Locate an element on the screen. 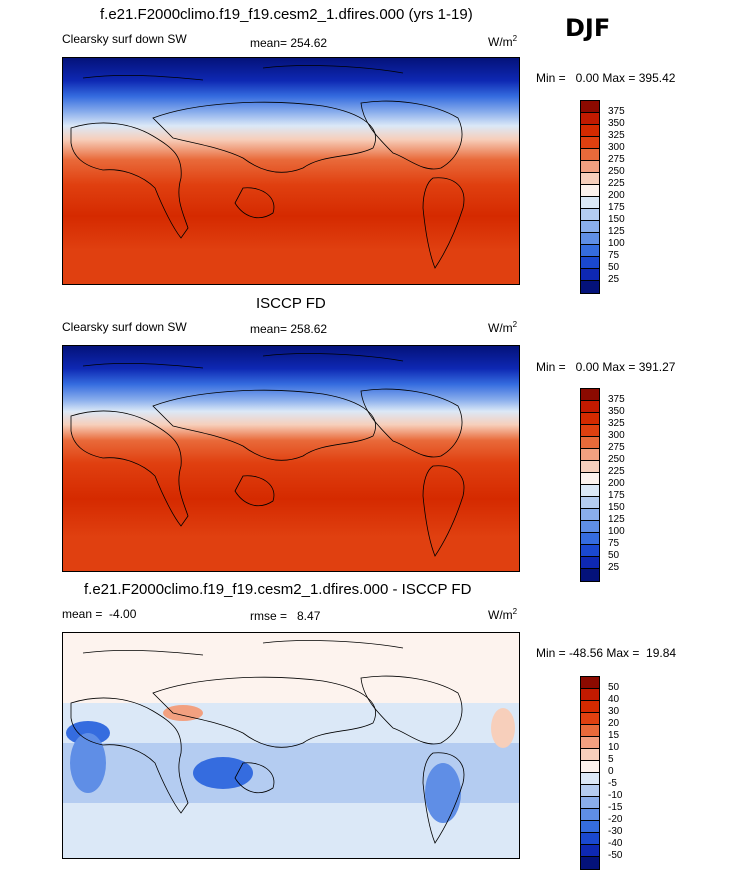 The image size is (732, 870). panel1-colorbar-tick-label: 150 is located at coordinates (616, 219).